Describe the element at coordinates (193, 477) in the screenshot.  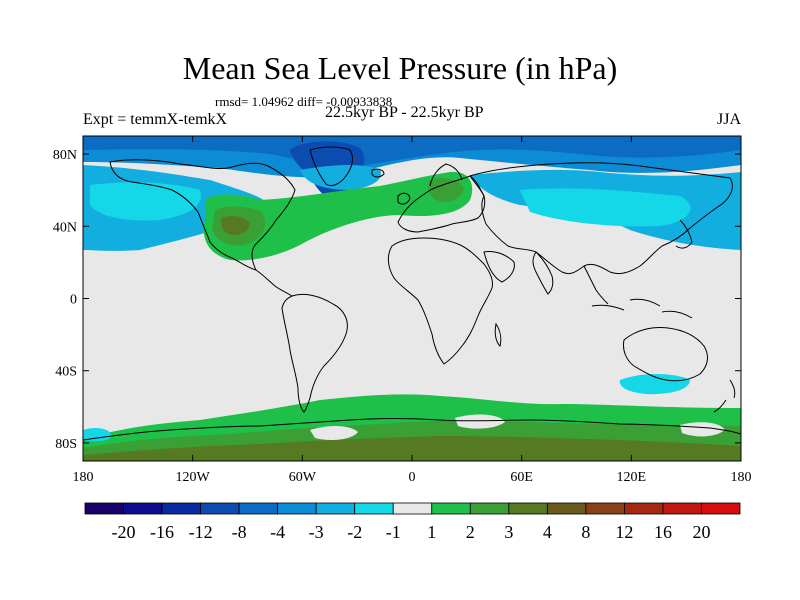
I see `lon-tick-label: 120W` at that location.